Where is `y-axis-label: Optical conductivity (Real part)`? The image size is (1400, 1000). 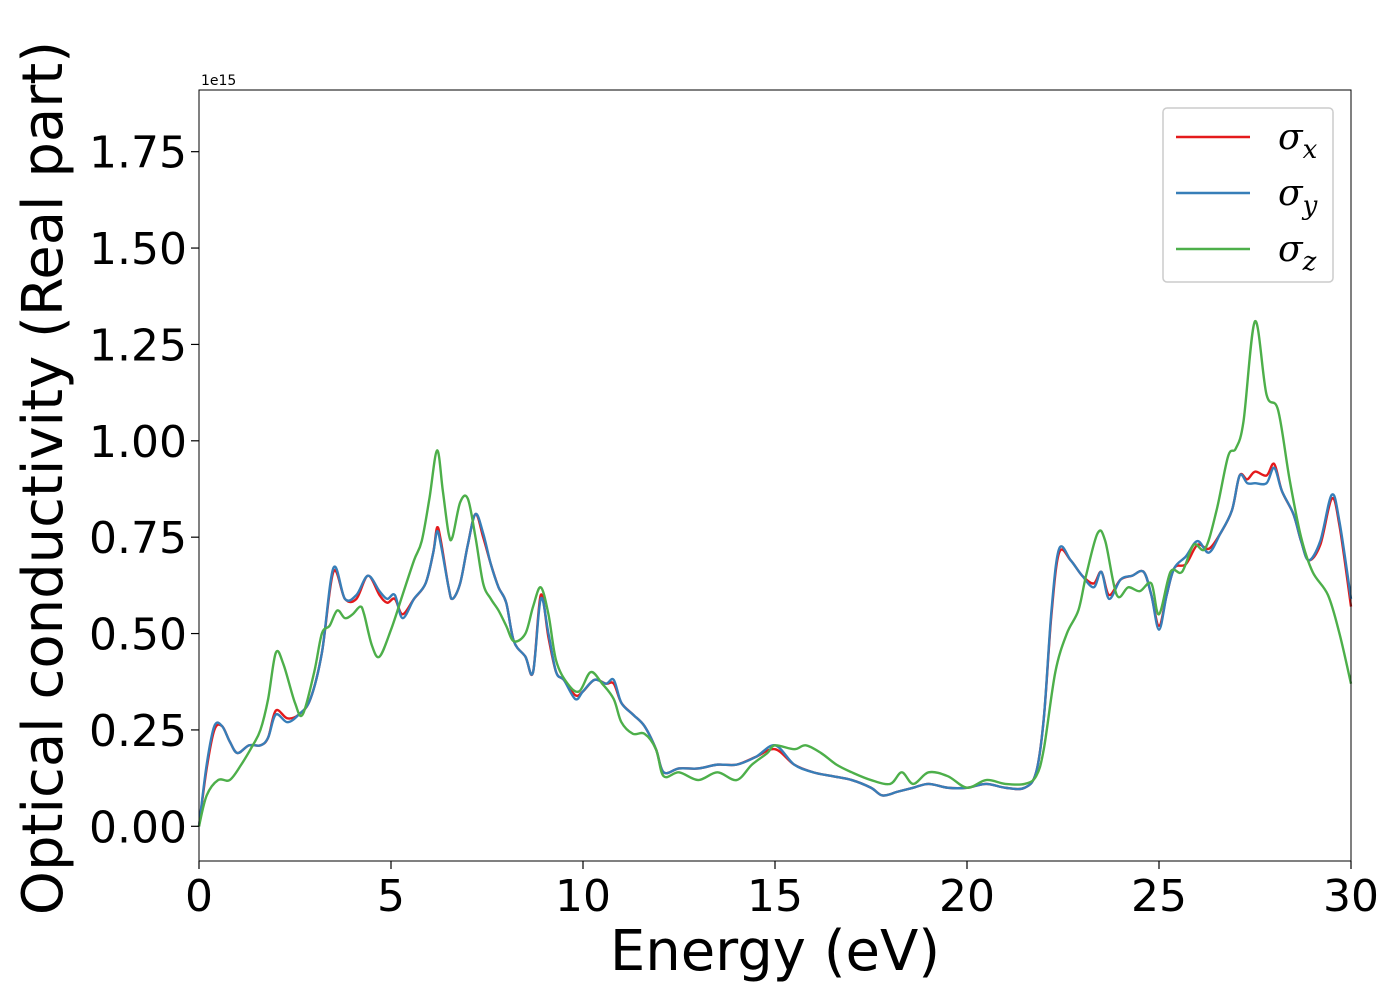
y-axis-label: Optical conductivity (Real part) is located at coordinates (43, 478).